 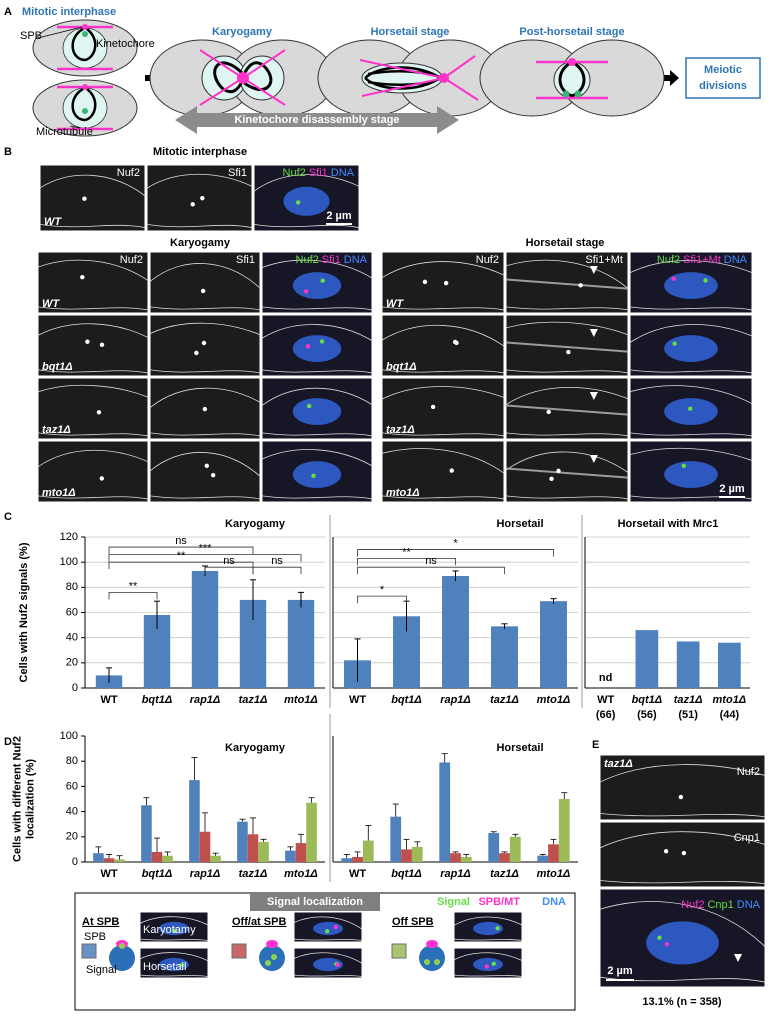 I want to click on stage-title: Post-horsetail stage, so click(x=571, y=32).